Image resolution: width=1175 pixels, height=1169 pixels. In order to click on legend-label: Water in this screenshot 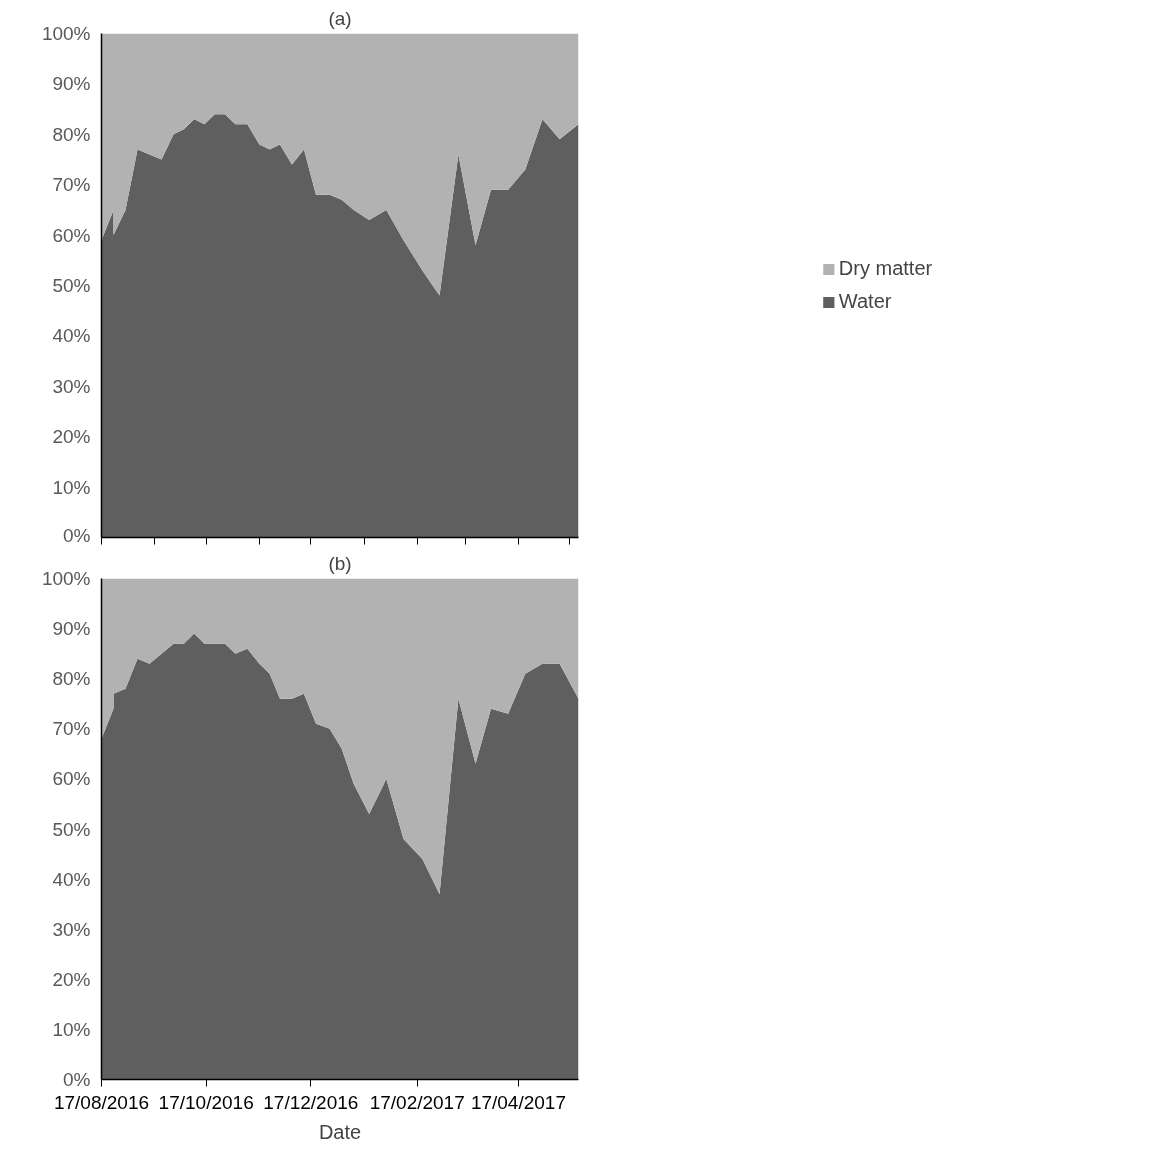, I will do `click(865, 301)`.